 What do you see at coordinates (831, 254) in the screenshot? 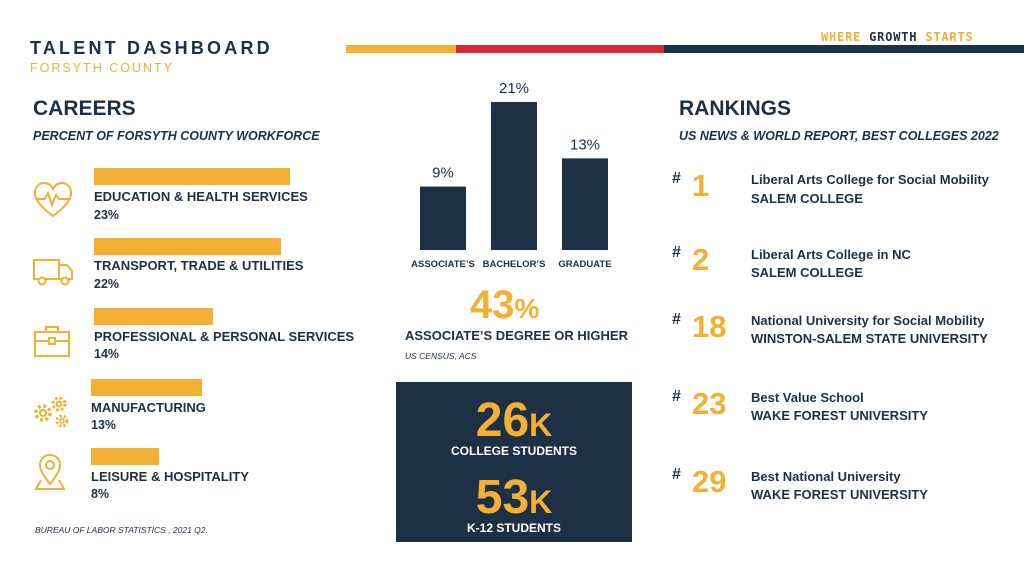
I see `rank-title: Liberal Arts College in NC` at bounding box center [831, 254].